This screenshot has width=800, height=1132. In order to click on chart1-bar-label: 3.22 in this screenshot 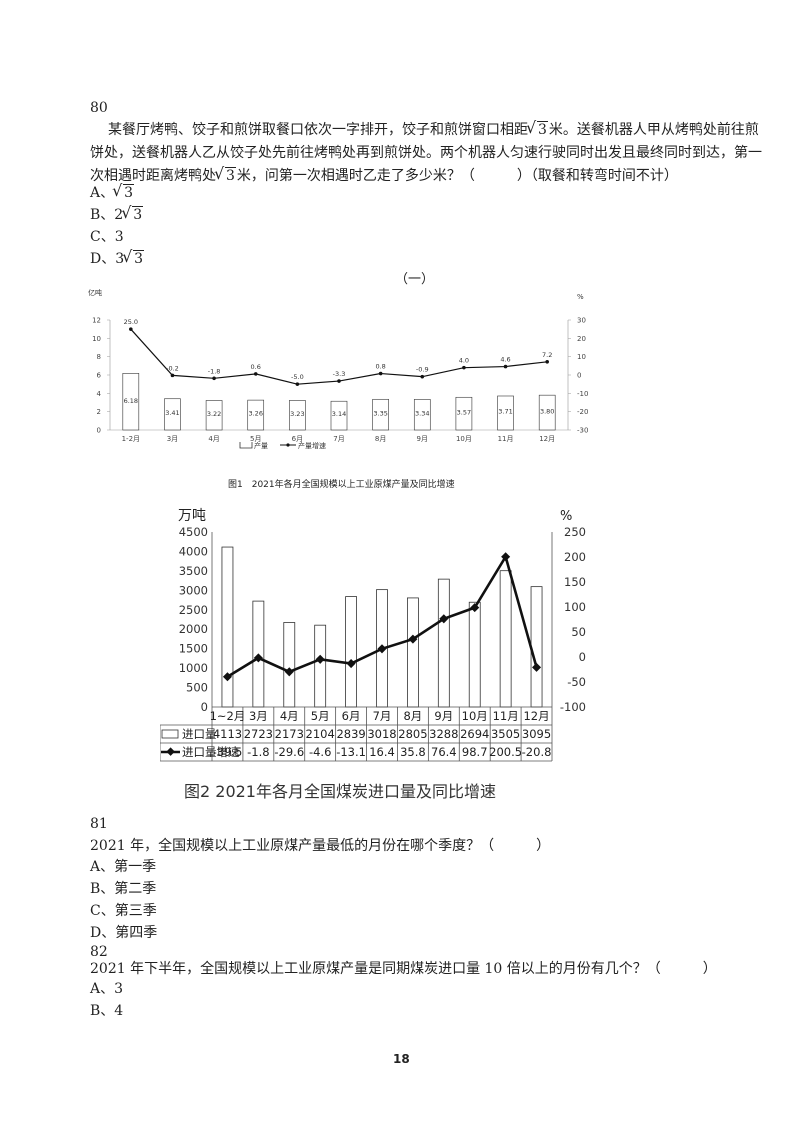, I will do `click(214, 414)`.